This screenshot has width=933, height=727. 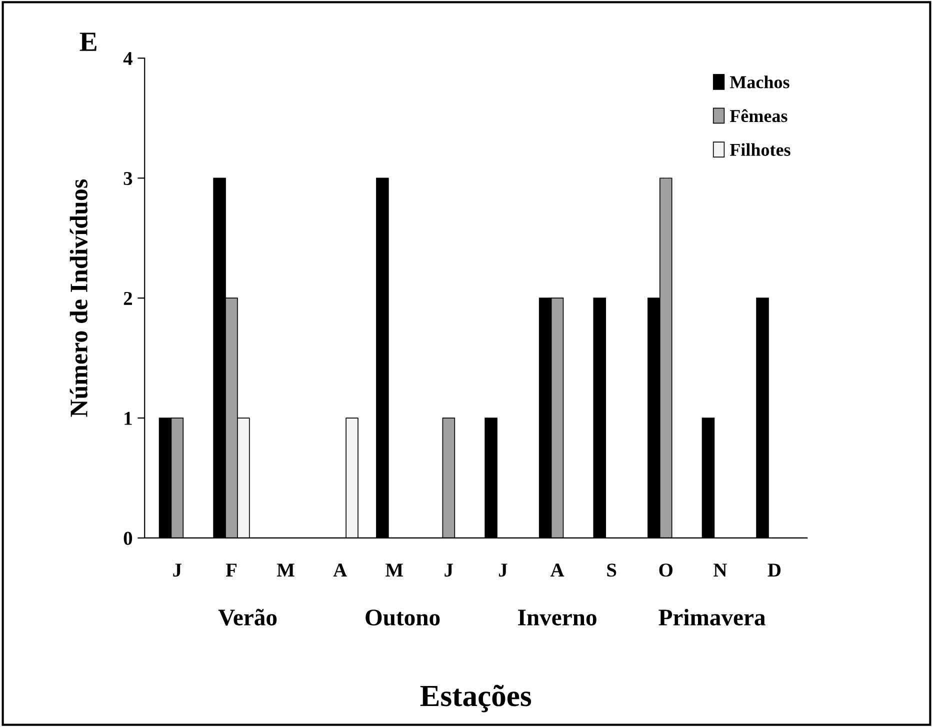 What do you see at coordinates (760, 82) in the screenshot?
I see `legend-label: Machos` at bounding box center [760, 82].